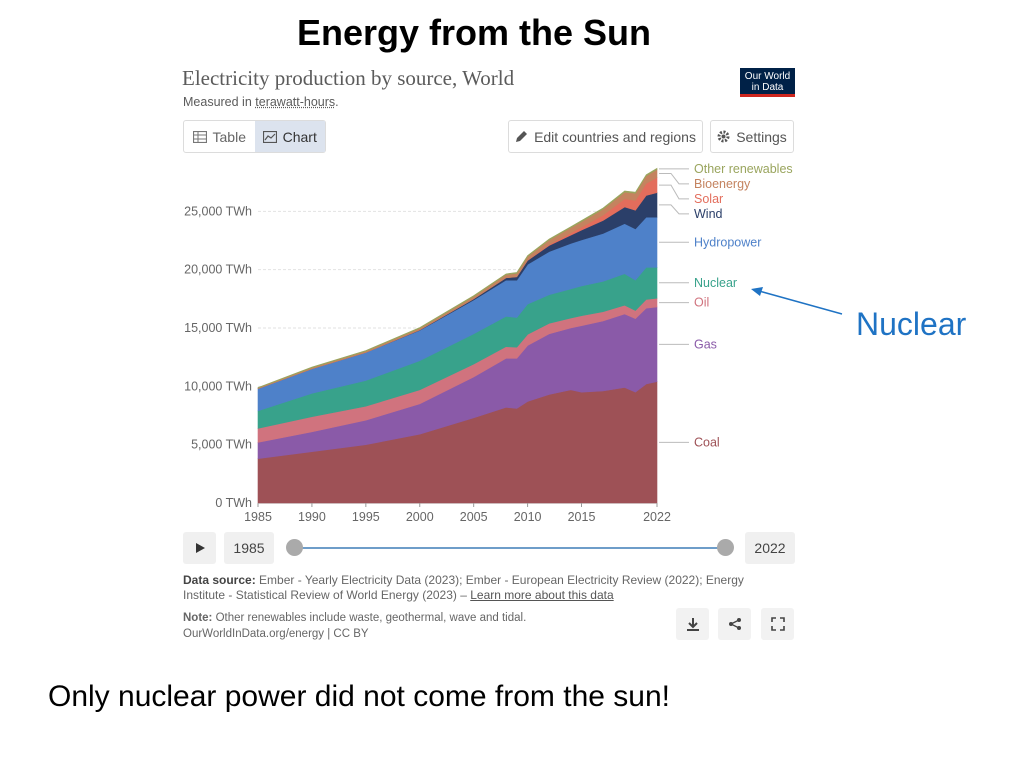 The image size is (1024, 768). Describe the element at coordinates (258, 517) in the screenshot. I see `x-tick-label: 1985` at that location.